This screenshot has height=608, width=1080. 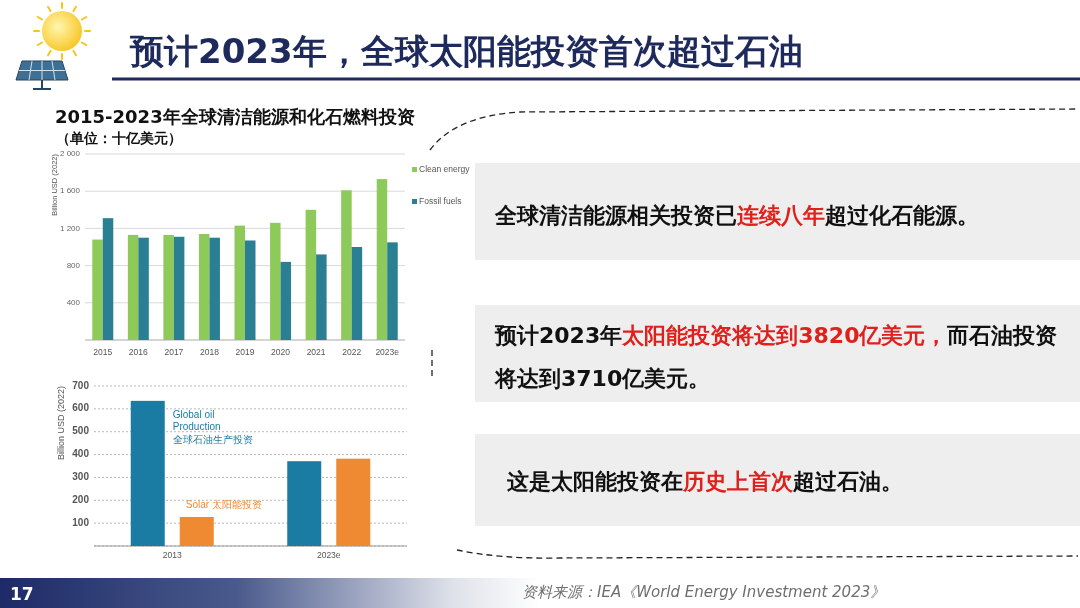 What do you see at coordinates (119, 138) in the screenshot?
I see `chart-subtitle: （单位：十亿美元）` at bounding box center [119, 138].